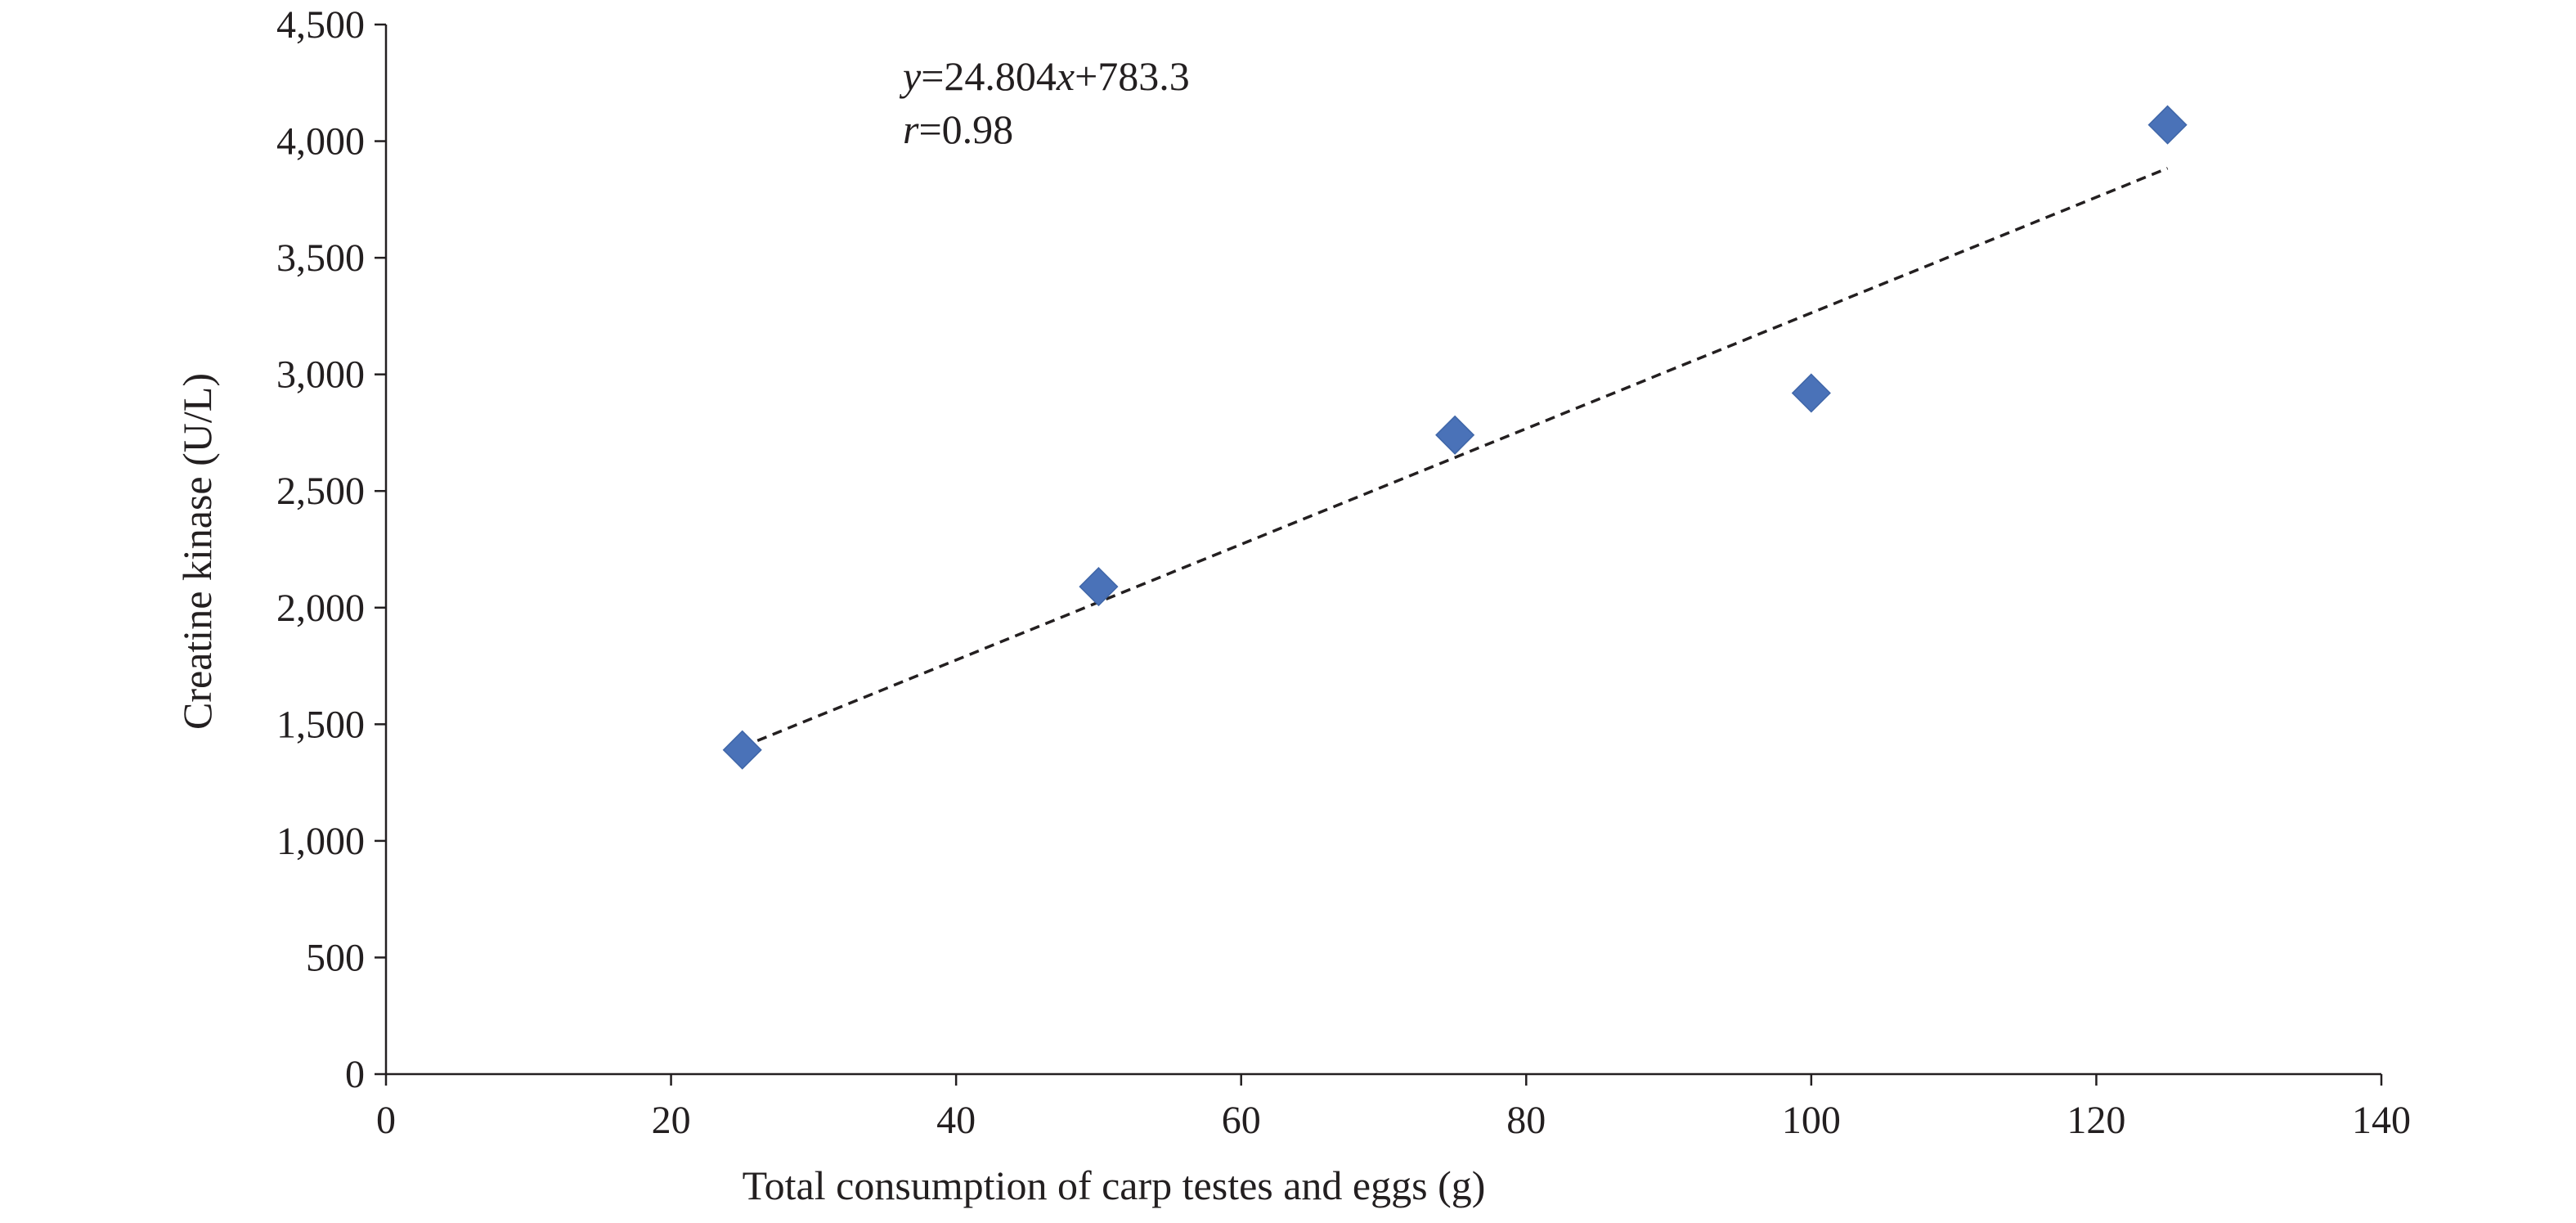  Describe the element at coordinates (956, 1120) in the screenshot. I see `x-tick-label: 40` at that location.